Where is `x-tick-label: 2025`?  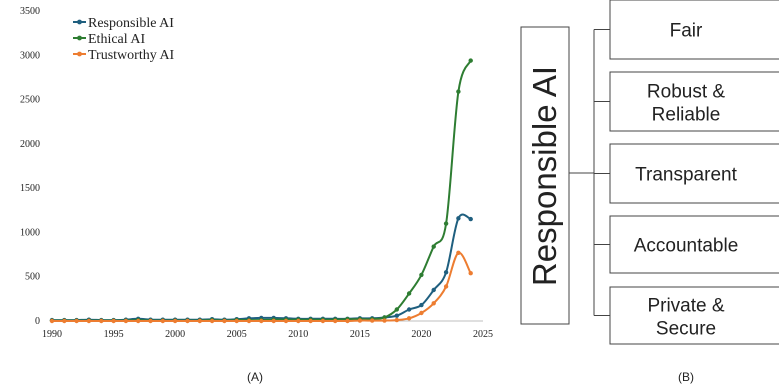 x-tick-label: 2025 is located at coordinates (483, 334).